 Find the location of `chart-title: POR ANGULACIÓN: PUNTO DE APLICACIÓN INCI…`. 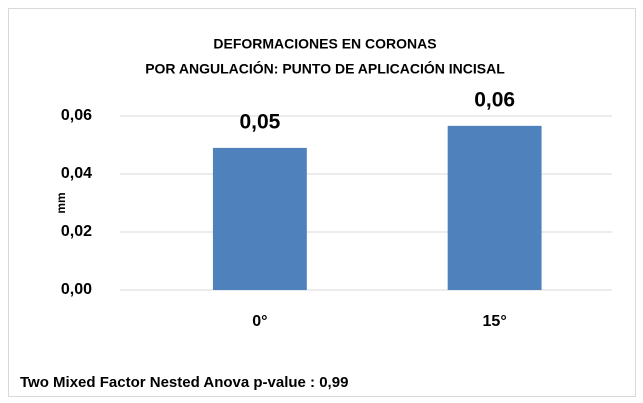

chart-title: POR ANGULACIÓN: PUNTO DE APLICACIÓN INCI… is located at coordinates (325, 68).